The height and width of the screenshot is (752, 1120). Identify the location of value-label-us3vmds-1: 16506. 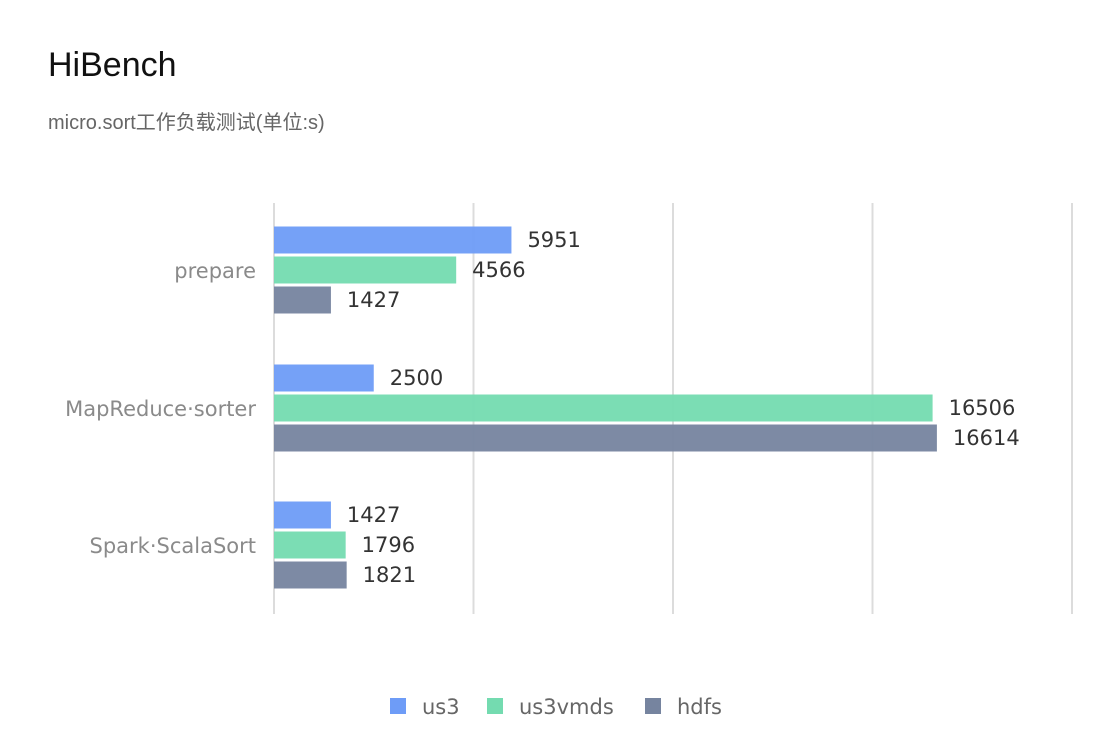
(982, 408).